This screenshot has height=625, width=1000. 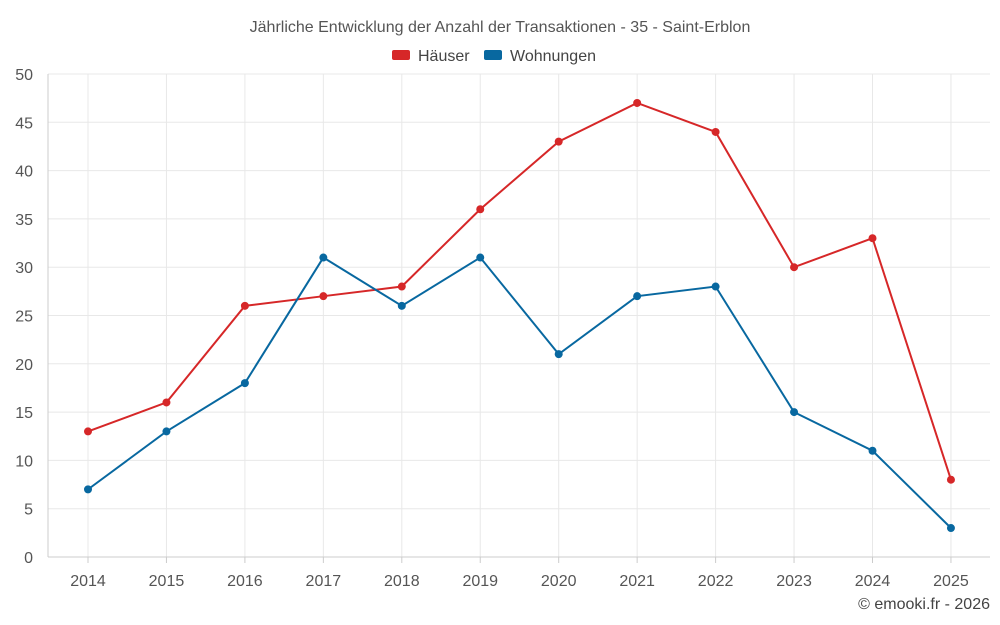 What do you see at coordinates (24, 413) in the screenshot?
I see `y-tick-label: 15` at bounding box center [24, 413].